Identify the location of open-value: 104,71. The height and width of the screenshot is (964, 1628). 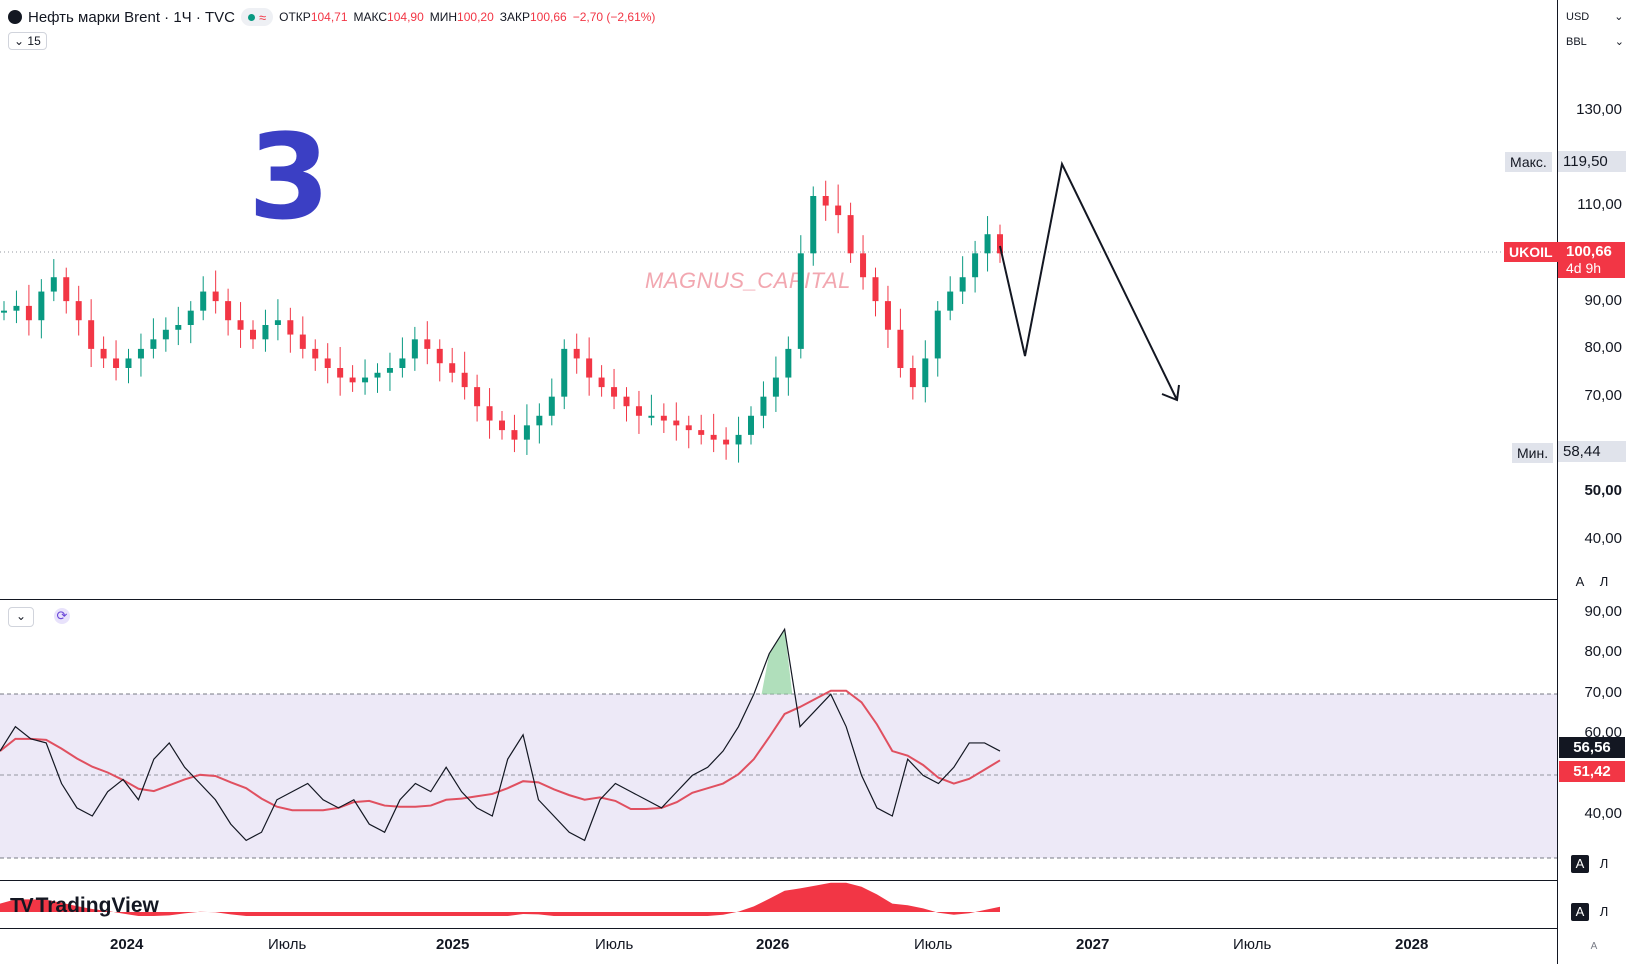
(329, 17).